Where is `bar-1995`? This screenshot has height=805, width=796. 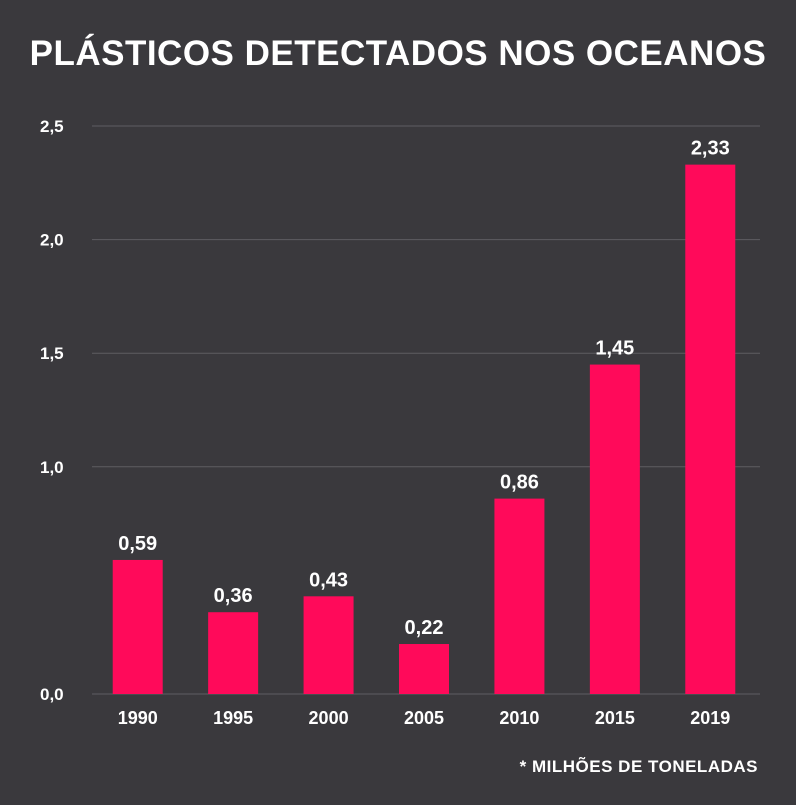
bar-1995 is located at coordinates (233, 653).